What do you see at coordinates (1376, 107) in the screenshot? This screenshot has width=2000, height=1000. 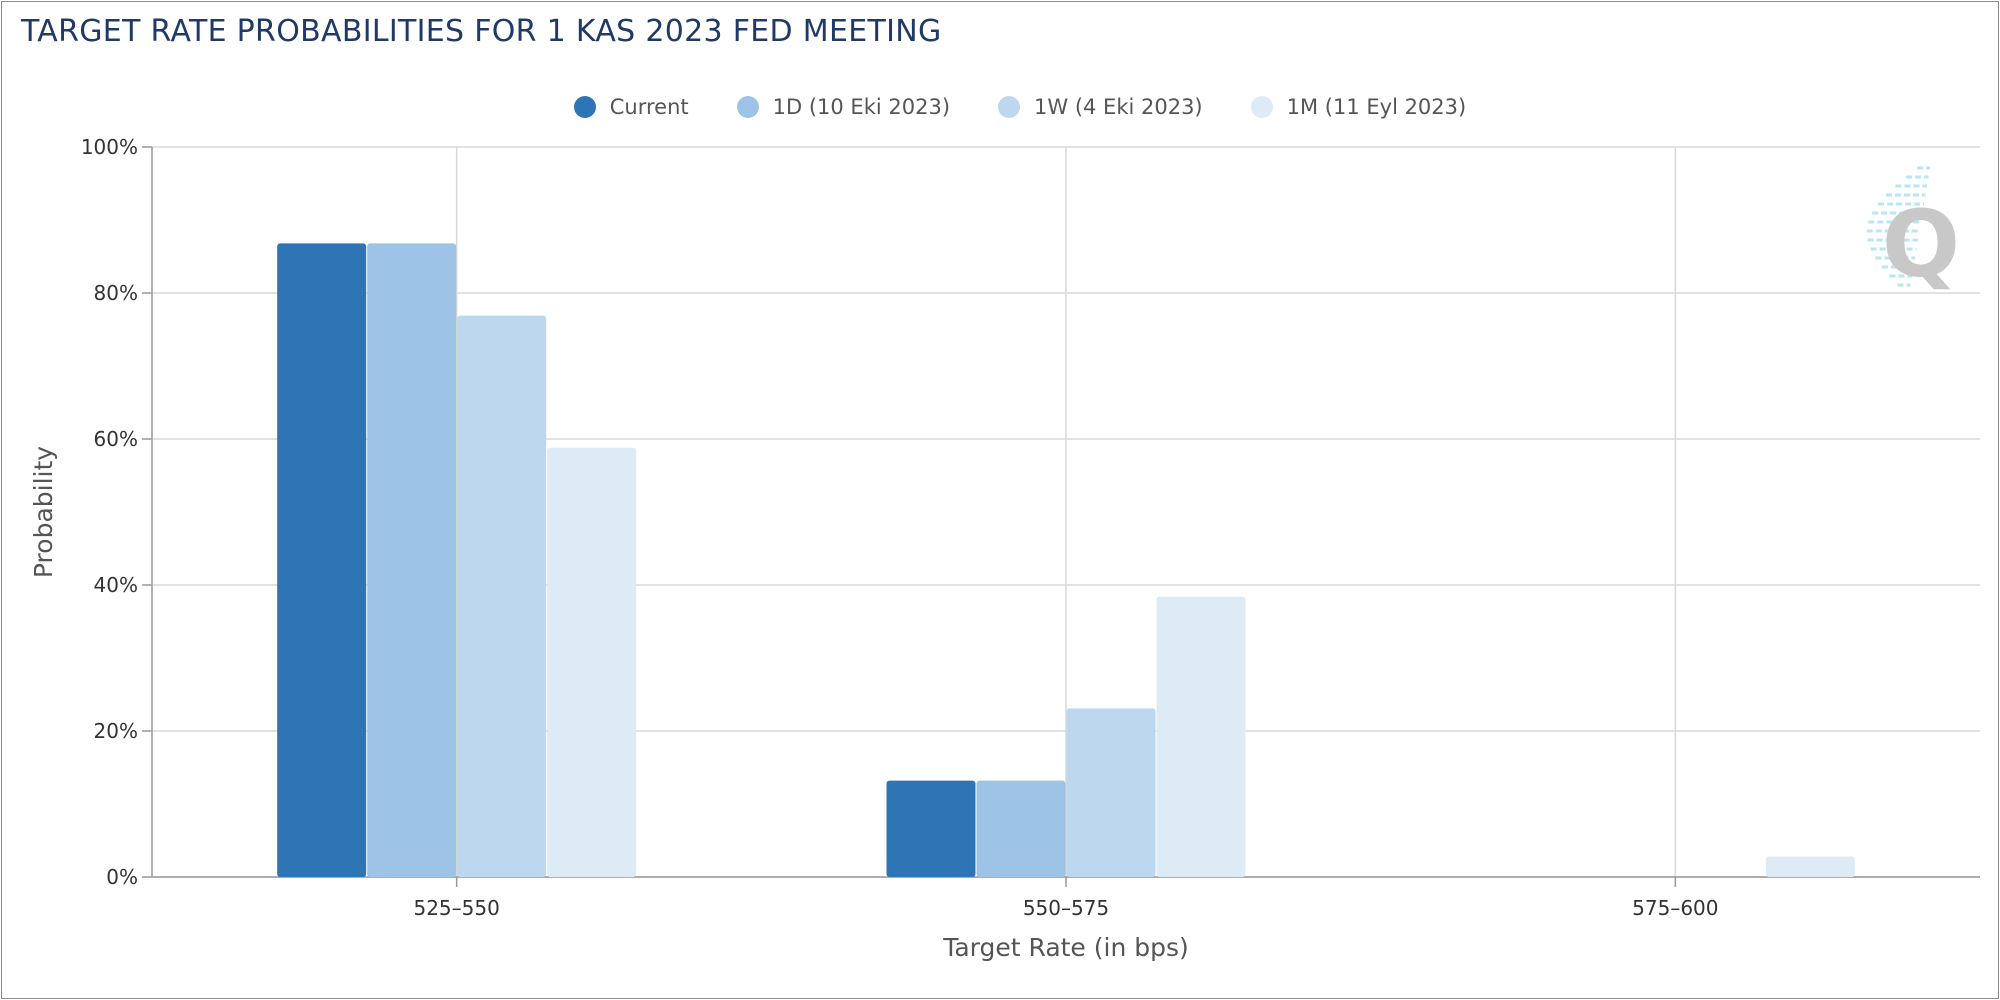 I see `legend-label: 1M (11 Eyl 2023)` at bounding box center [1376, 107].